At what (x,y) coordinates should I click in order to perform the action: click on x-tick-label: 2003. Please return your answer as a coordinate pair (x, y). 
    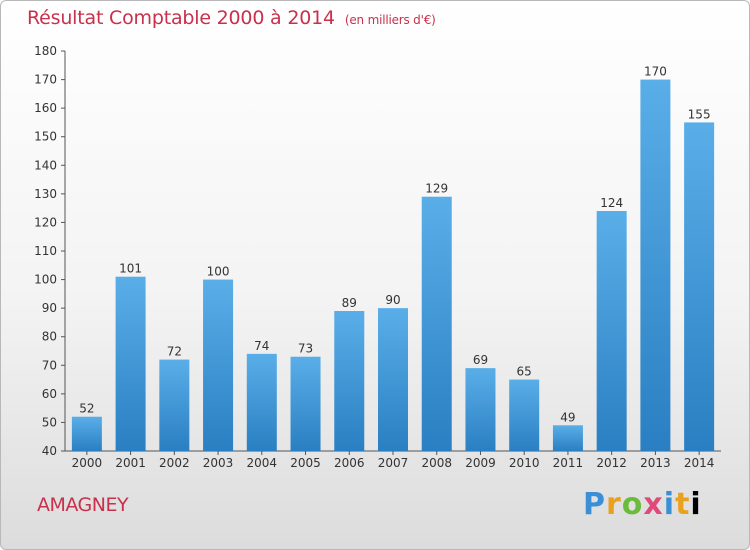
    Looking at the image, I should click on (218, 463).